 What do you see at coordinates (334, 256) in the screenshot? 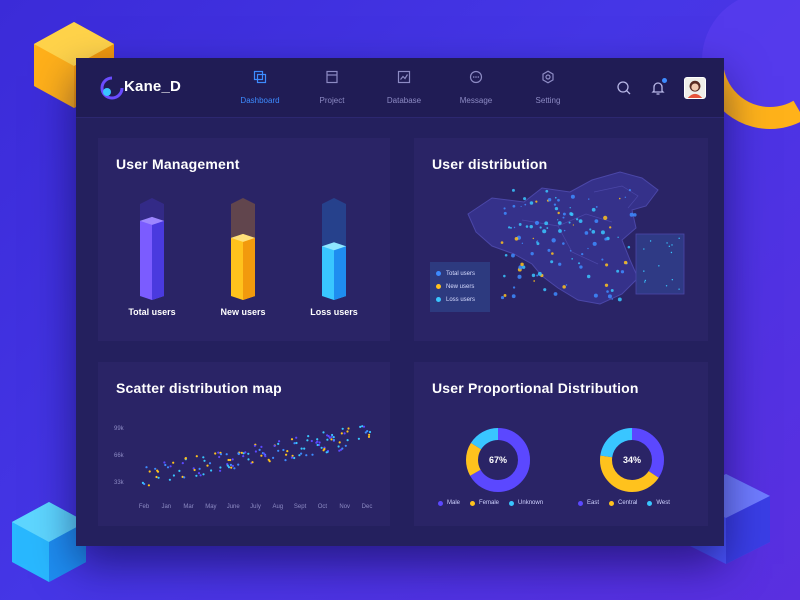
I see `bar-loss-users: Loss users` at bounding box center [334, 256].